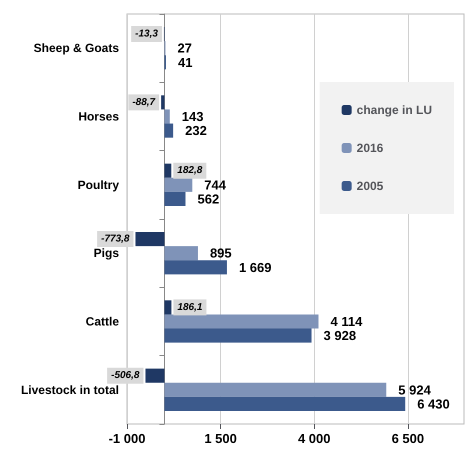 The width and height of the screenshot is (466, 464). I want to click on data-label: 41, so click(185, 62).